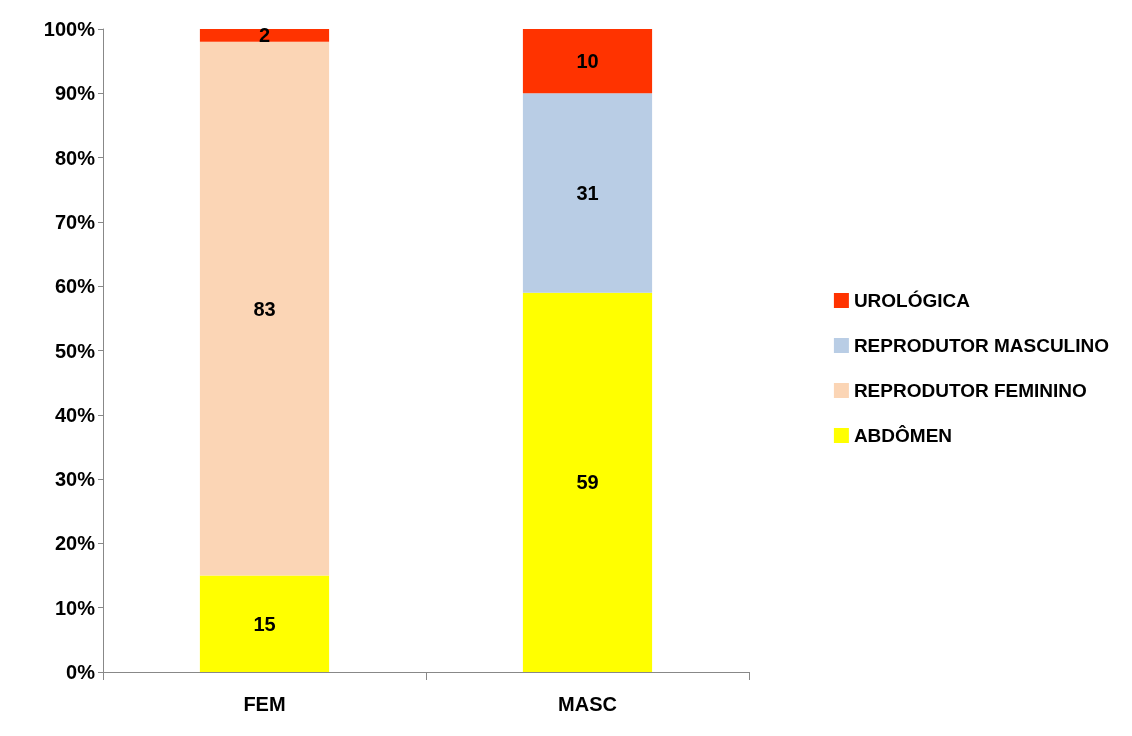 The width and height of the screenshot is (1132, 736). What do you see at coordinates (75, 157) in the screenshot?
I see `y-tick-label: 80%` at bounding box center [75, 157].